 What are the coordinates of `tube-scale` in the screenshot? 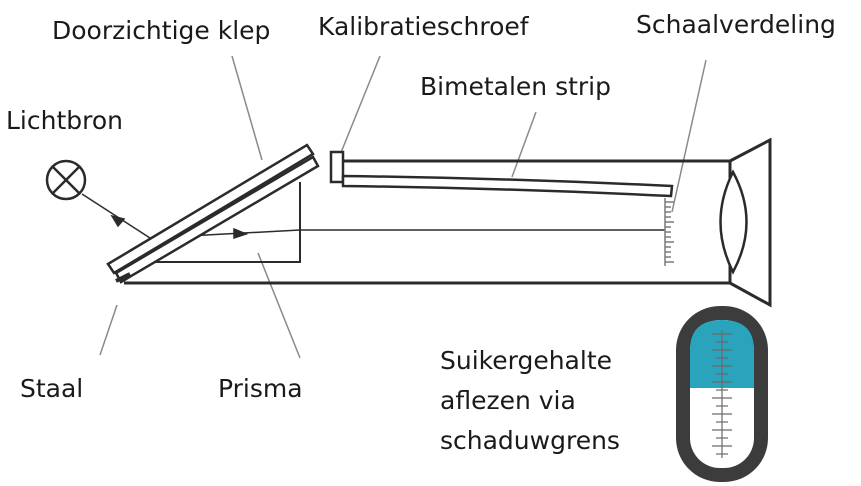 It's located at (669, 232).